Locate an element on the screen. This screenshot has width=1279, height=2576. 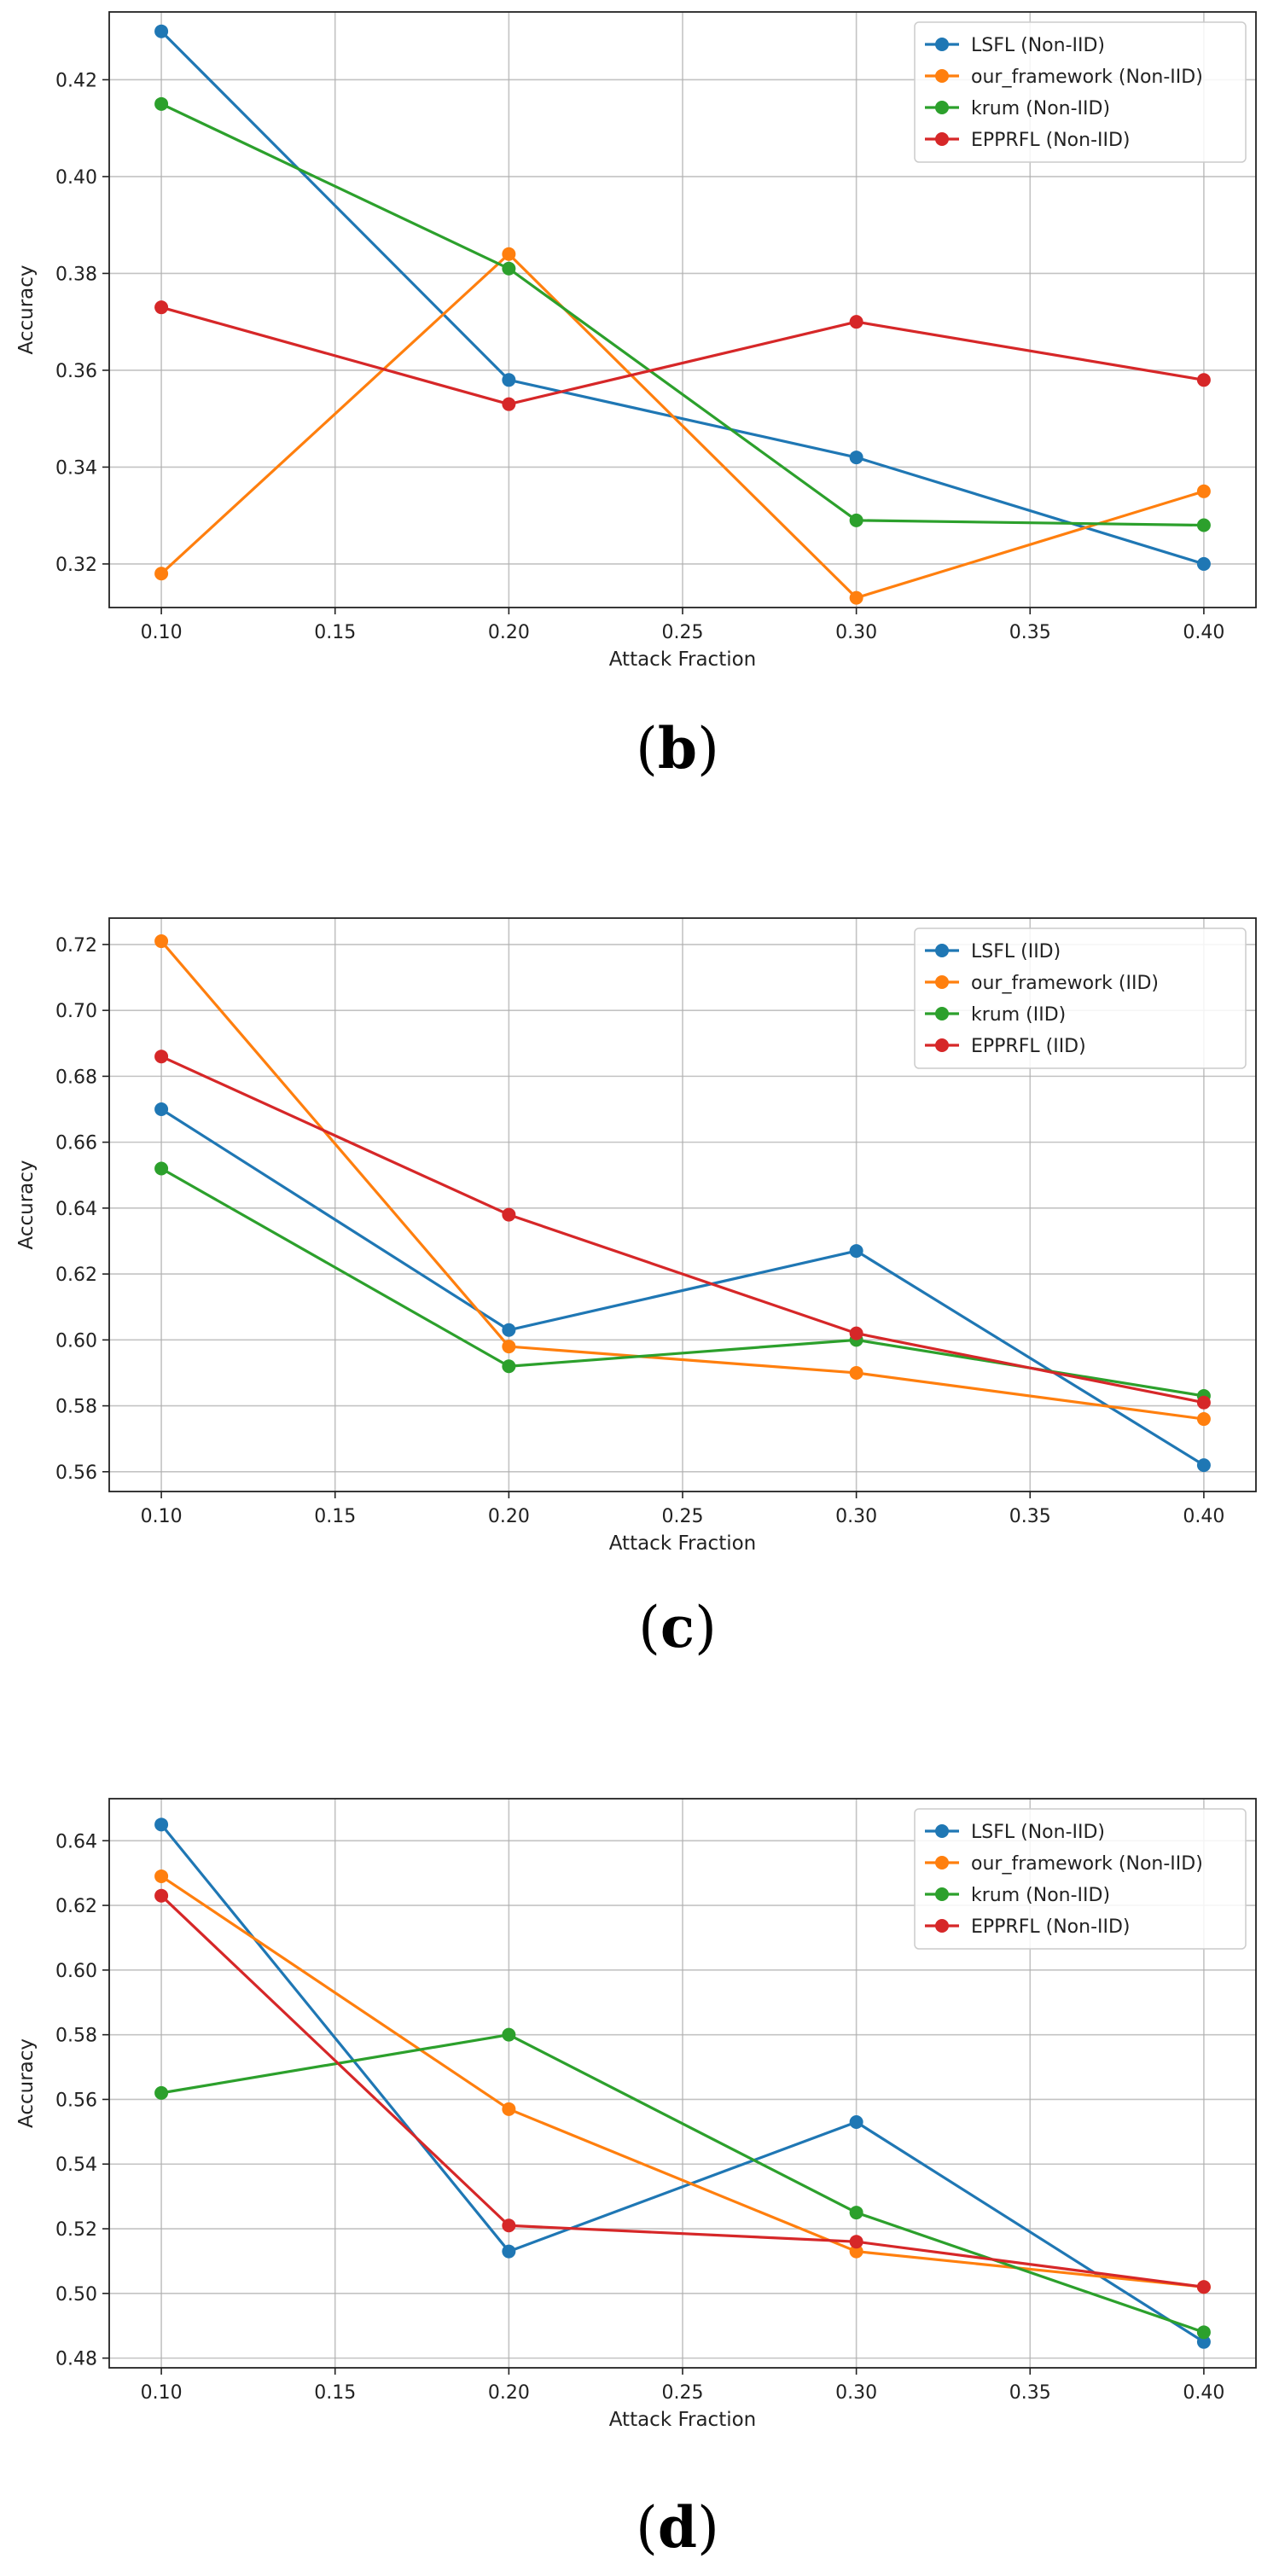
y-tick-label: 0.60 is located at coordinates (76, 1971).